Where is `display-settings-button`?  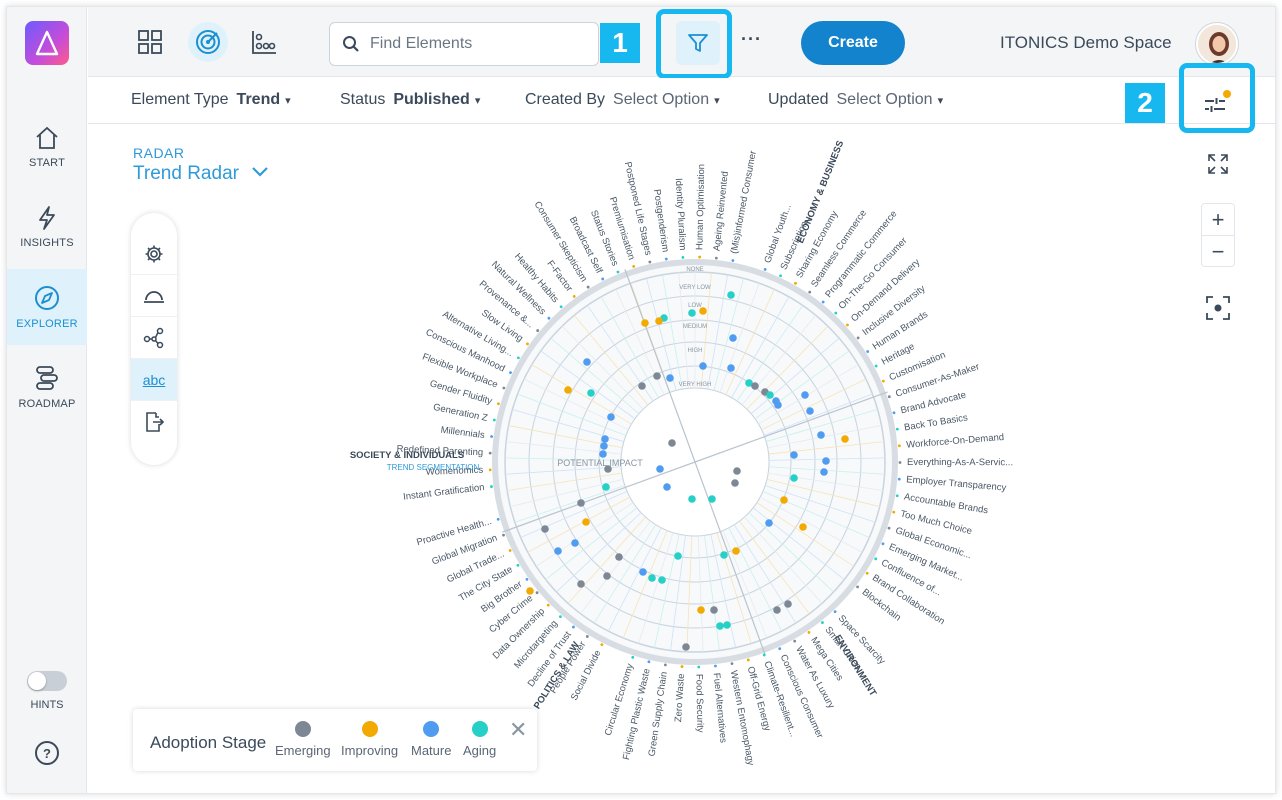
display-settings-button is located at coordinates (1215, 105).